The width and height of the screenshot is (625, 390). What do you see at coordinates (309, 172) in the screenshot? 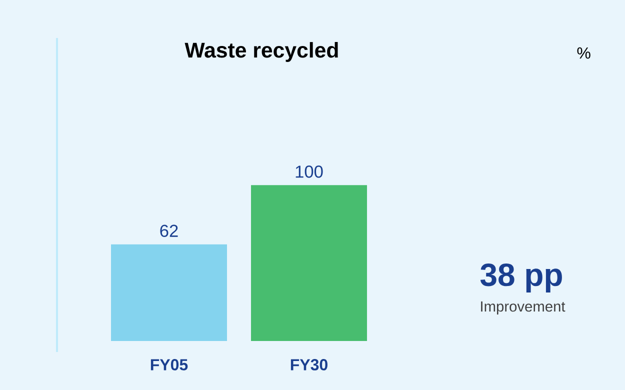
I see `data-label: 100` at bounding box center [309, 172].